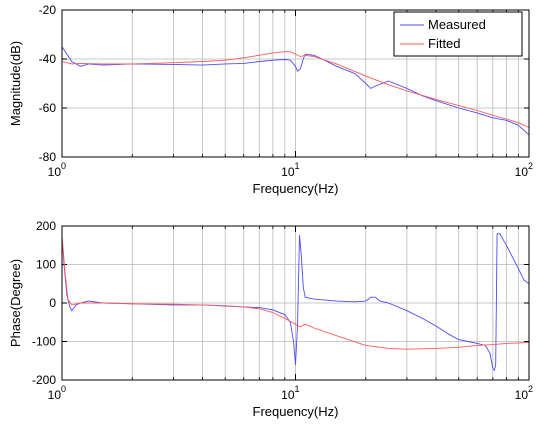  What do you see at coordinates (48, 59) in the screenshot?
I see `y-tick-label: -40` at bounding box center [48, 59].